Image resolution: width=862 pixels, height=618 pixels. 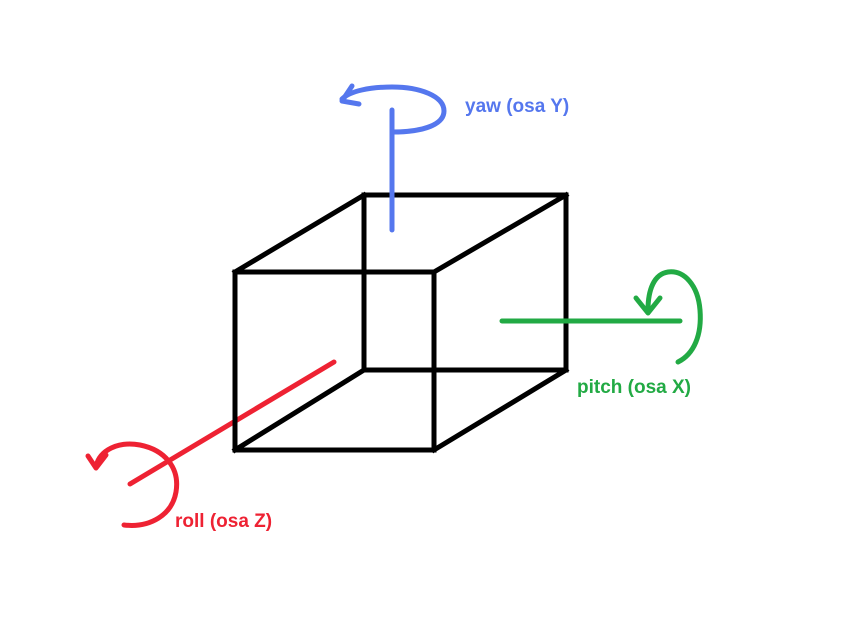 I want to click on cube-edge-bottom-left, so click(x=299, y=410).